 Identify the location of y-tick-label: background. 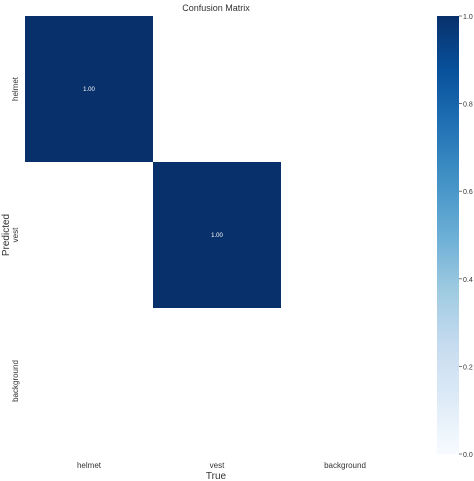
(15, 381).